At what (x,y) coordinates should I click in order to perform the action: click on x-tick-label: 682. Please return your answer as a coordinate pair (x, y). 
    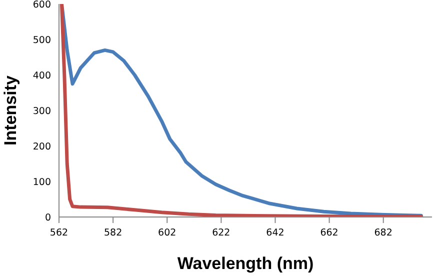
    Looking at the image, I should click on (383, 233).